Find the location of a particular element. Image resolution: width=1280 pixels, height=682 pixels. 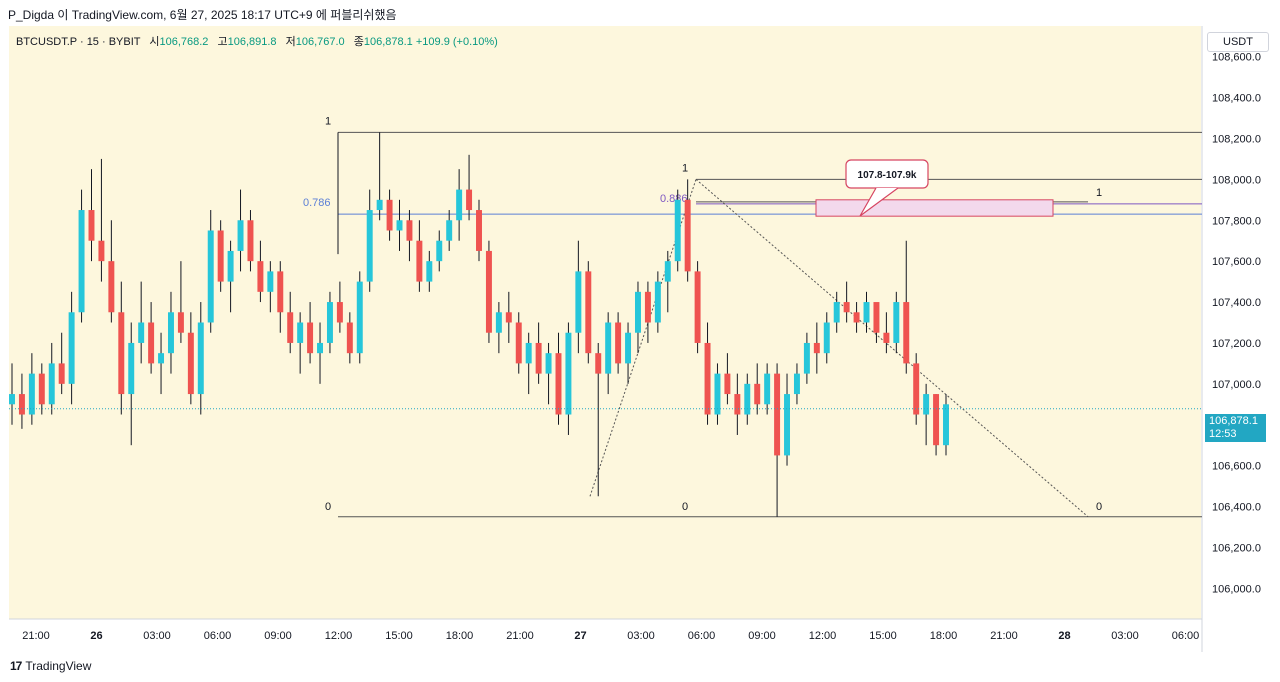

tradingview-logo: 17 TradingView is located at coordinates (50, 666).